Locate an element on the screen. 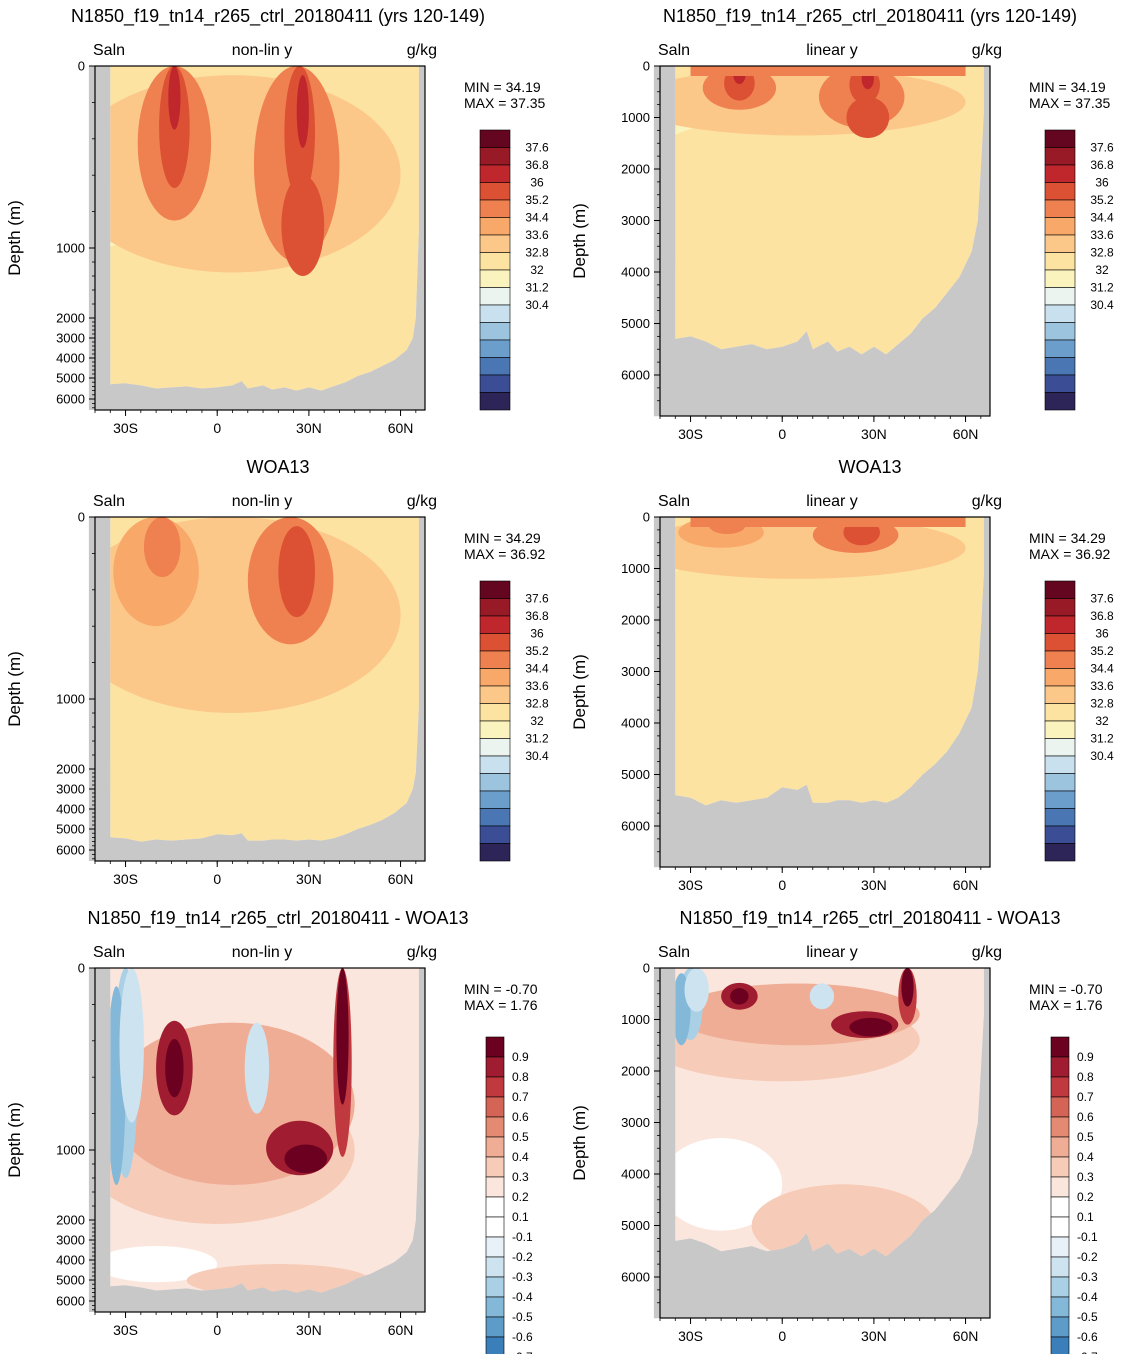  colorbar-label: 0.5 is located at coordinates (1085, 1137).